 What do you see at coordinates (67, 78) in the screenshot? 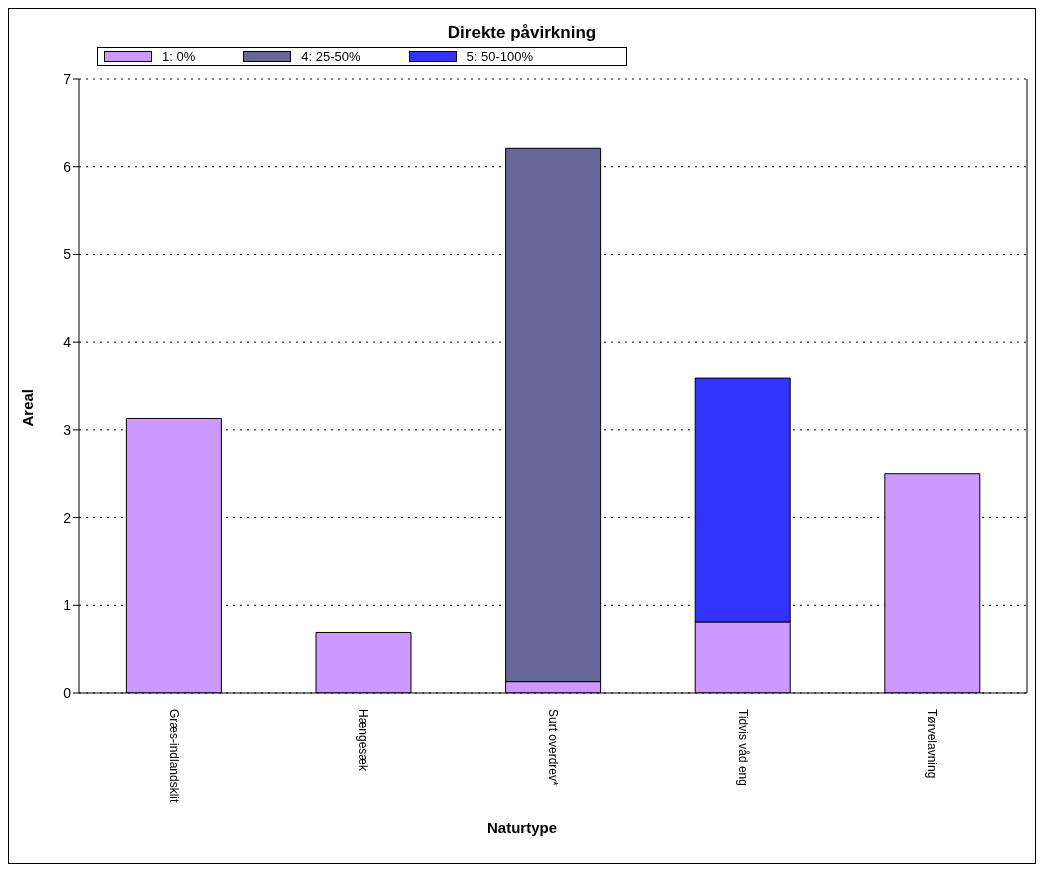
I see `y-tick-label: 7` at bounding box center [67, 78].